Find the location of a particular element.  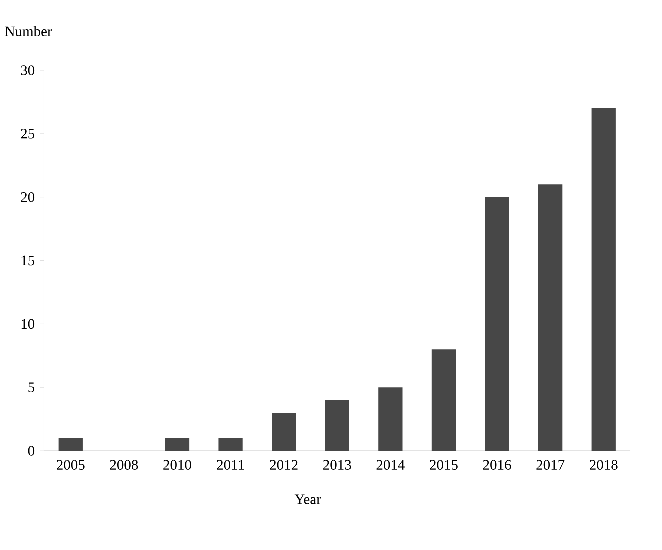

y-tick-label: 5 is located at coordinates (31, 388).